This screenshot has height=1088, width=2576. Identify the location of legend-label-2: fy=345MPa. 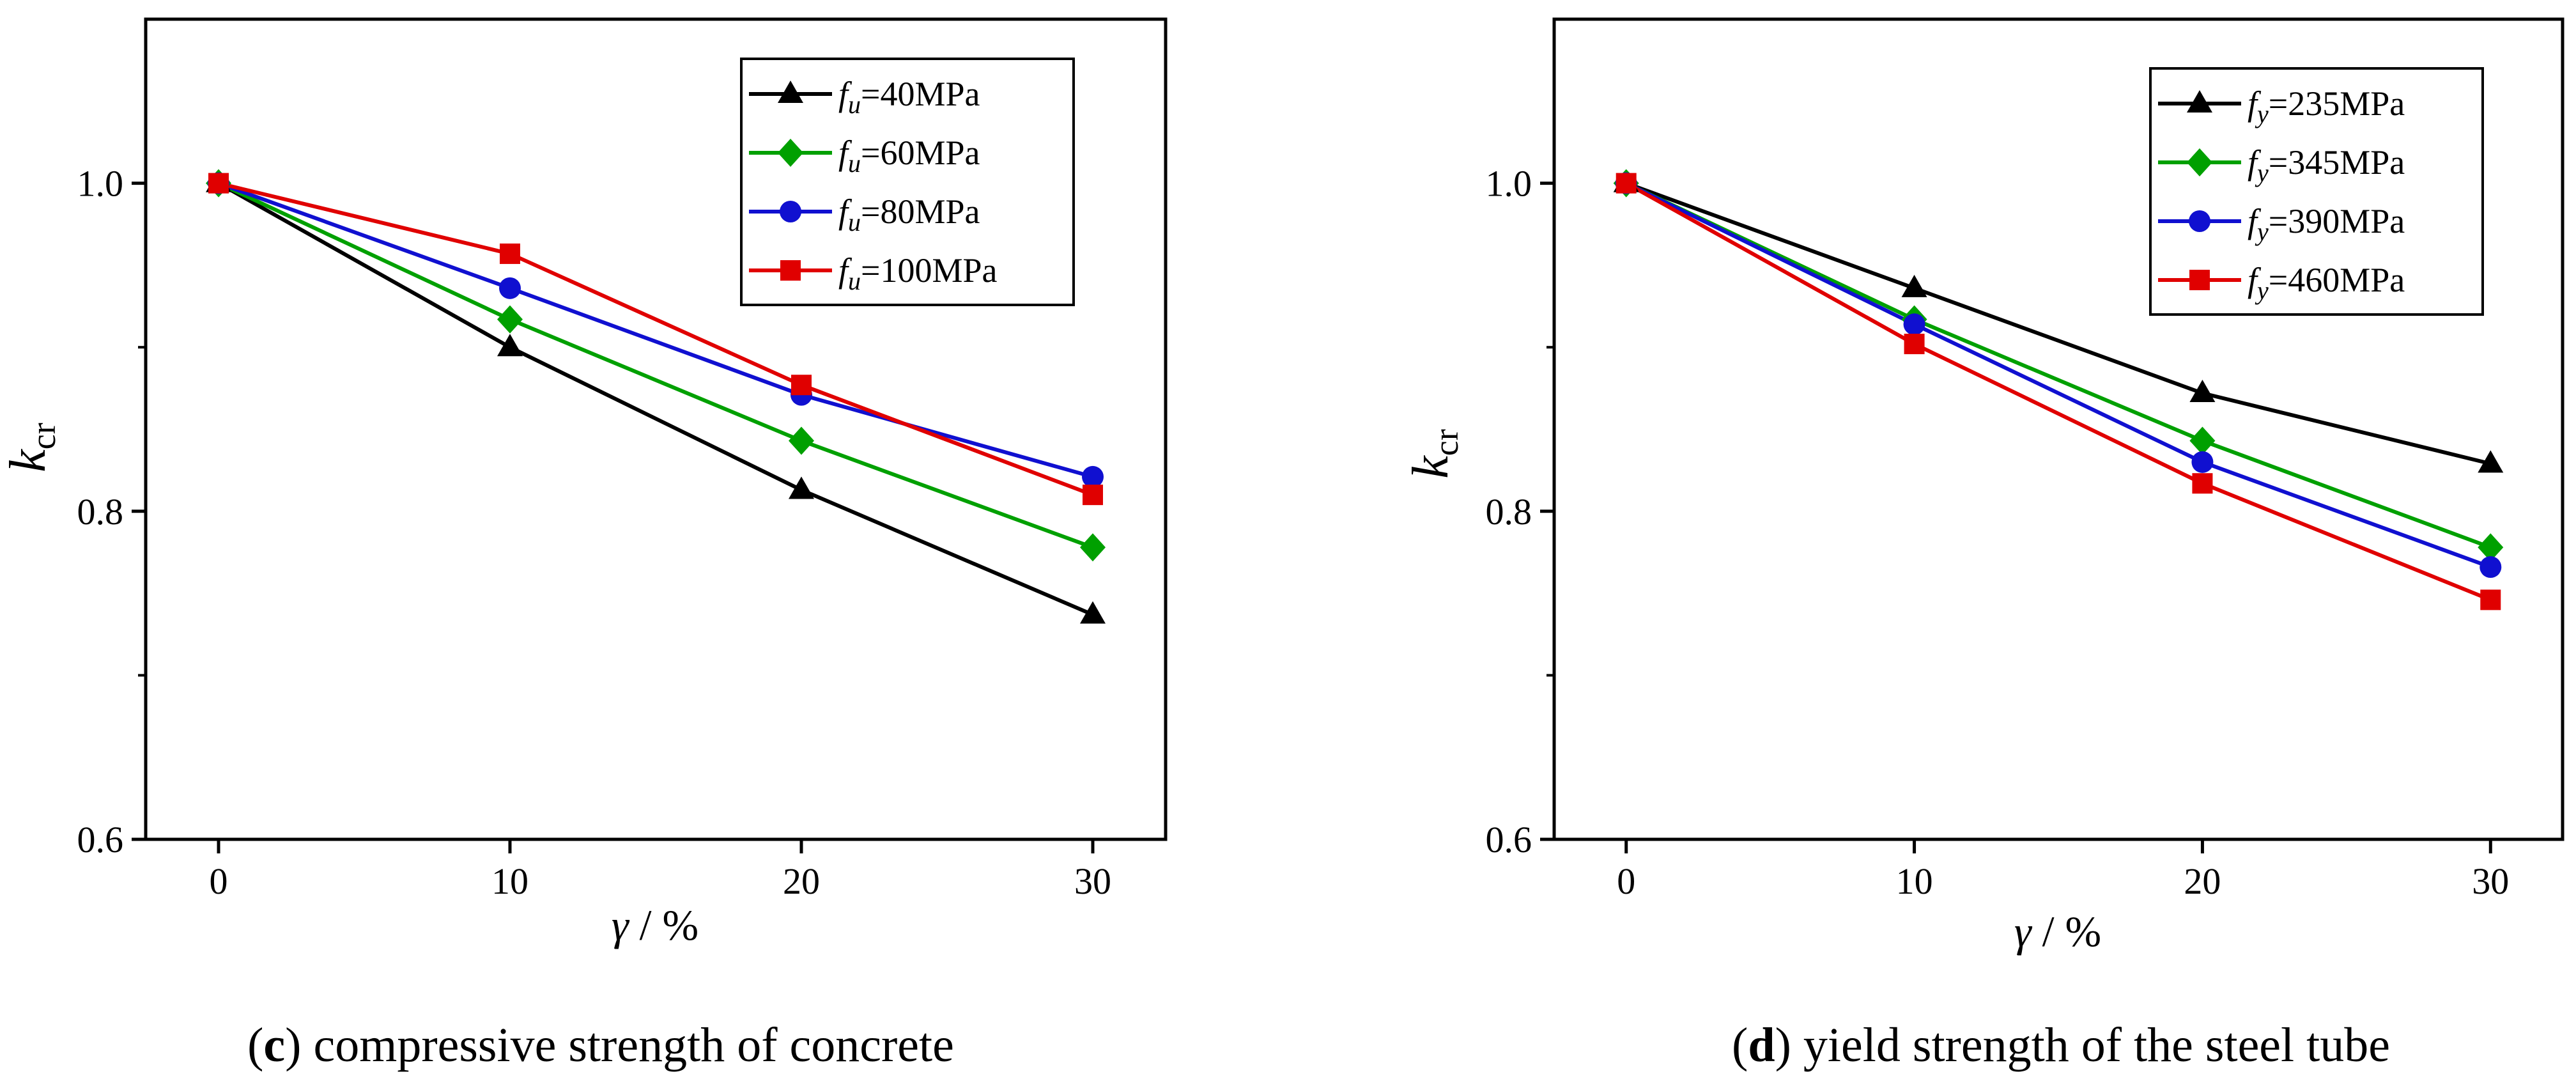
(2326, 165).